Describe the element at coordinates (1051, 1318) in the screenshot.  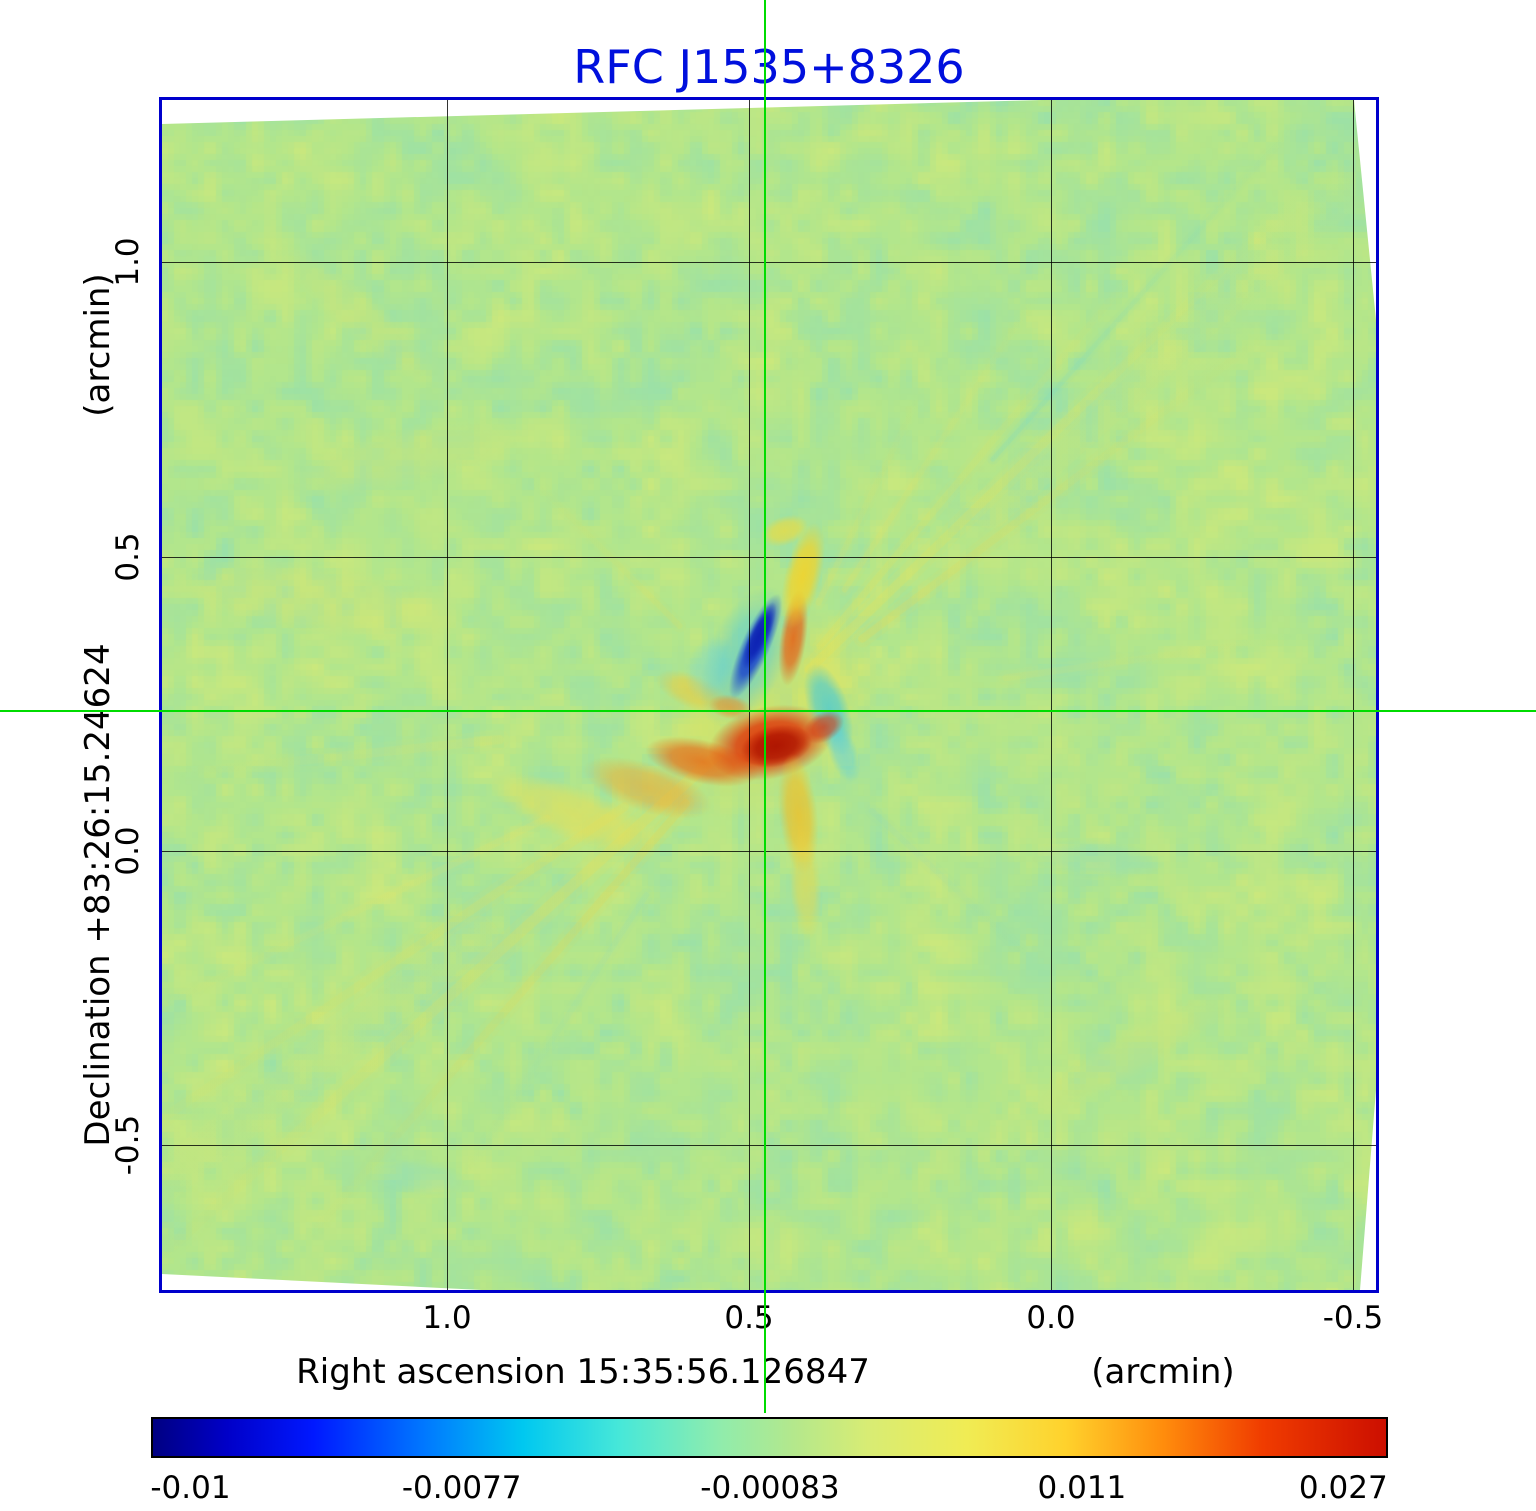
I see `x-tick-label: 0.0` at that location.